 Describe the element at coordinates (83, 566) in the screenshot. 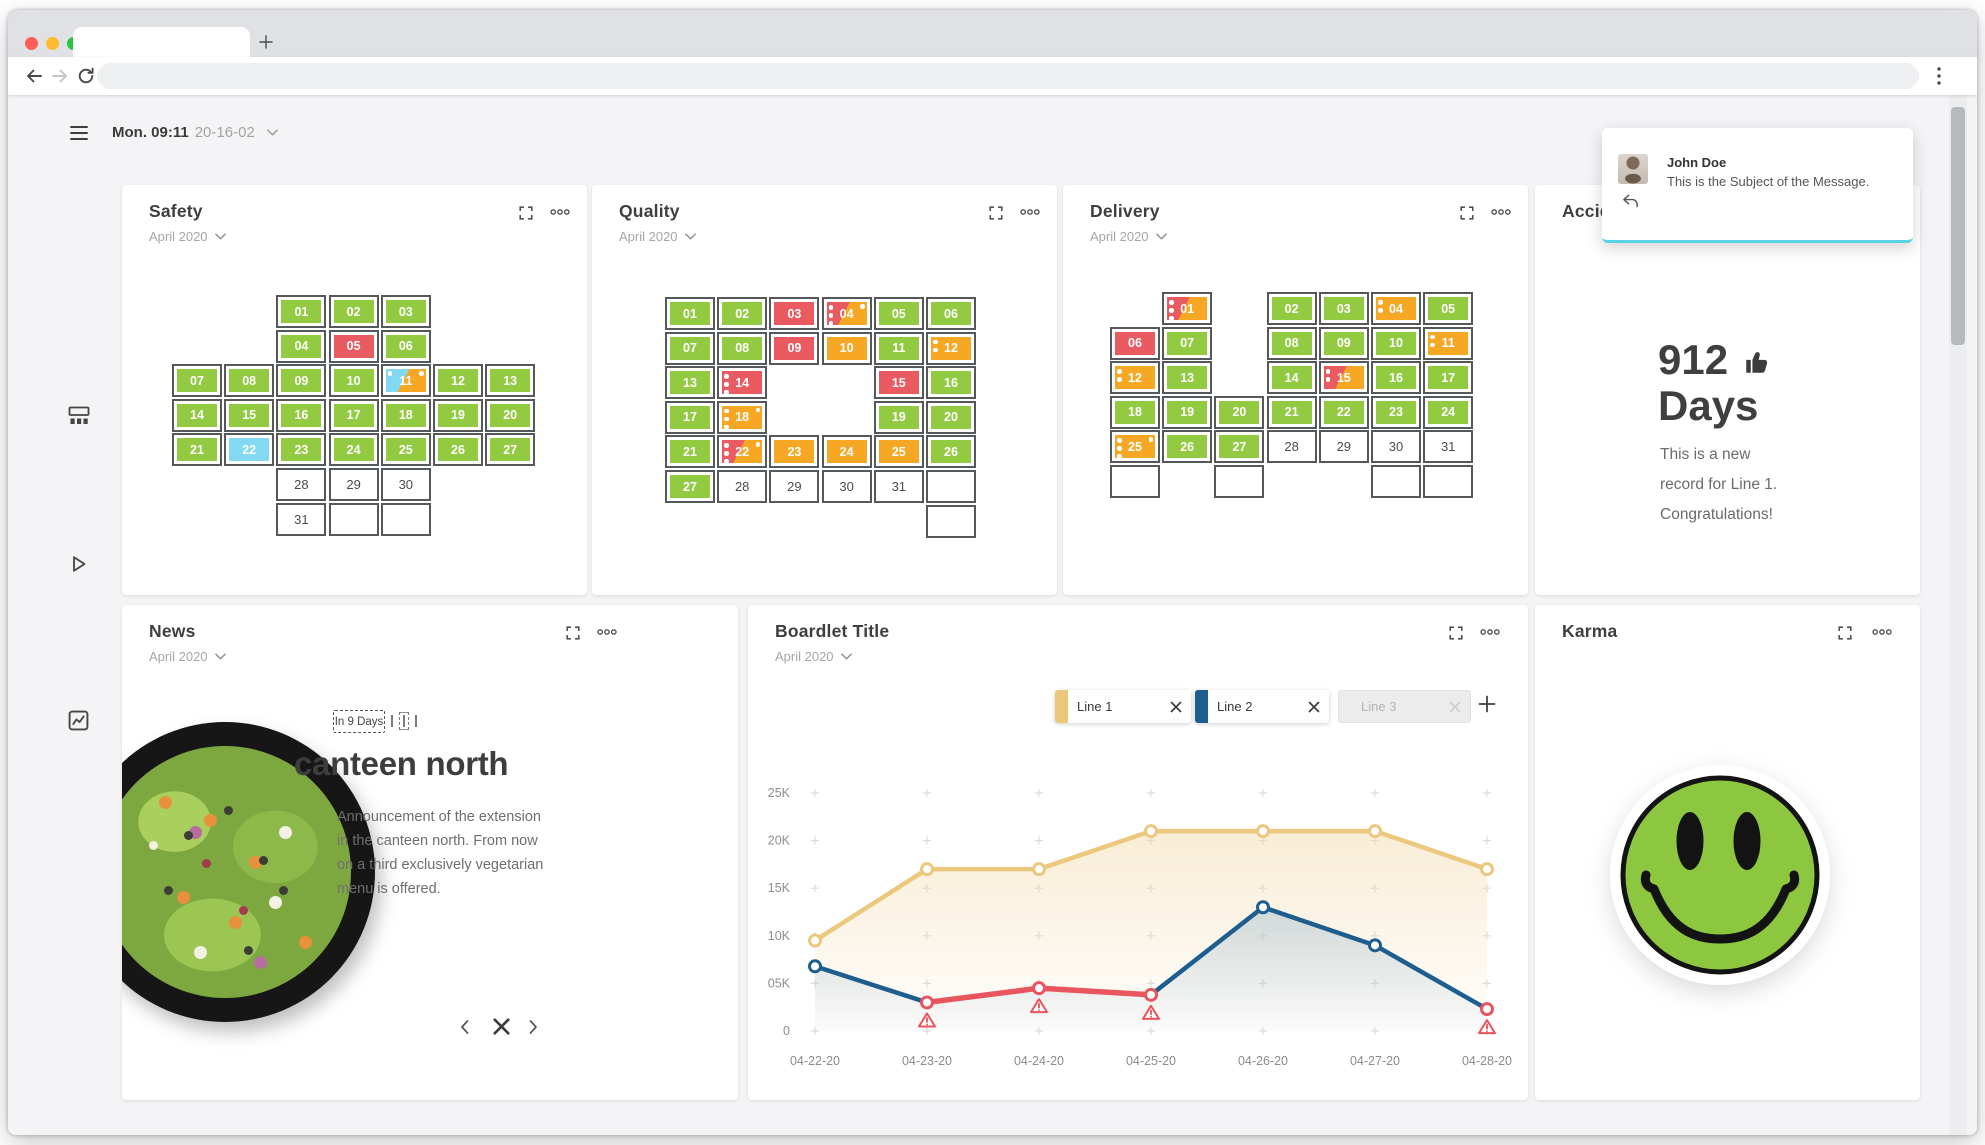

I see `play-icon` at that location.